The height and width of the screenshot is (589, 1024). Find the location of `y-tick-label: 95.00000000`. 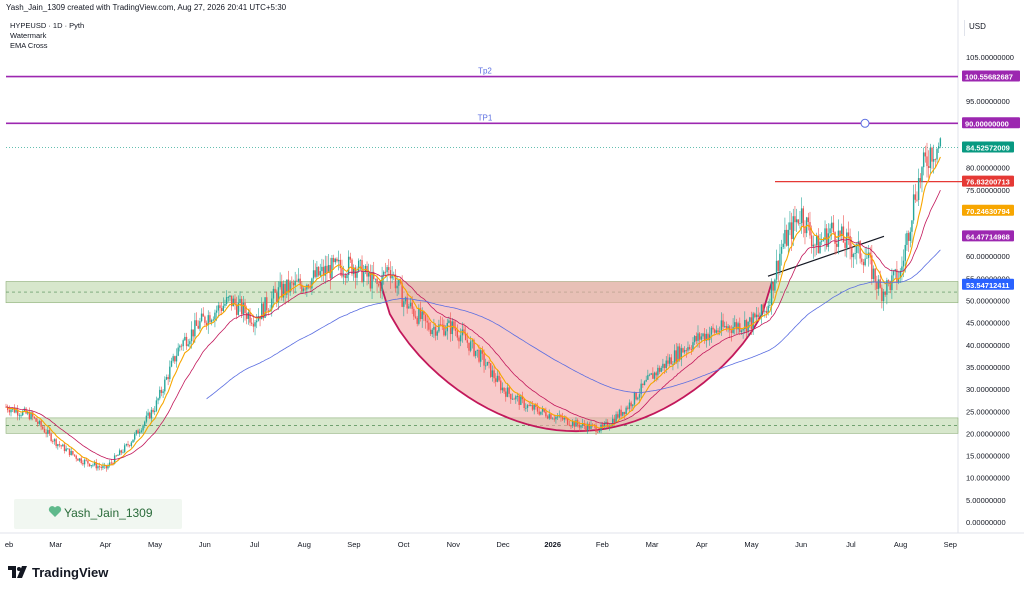

y-tick-label: 95.00000000 is located at coordinates (988, 101).